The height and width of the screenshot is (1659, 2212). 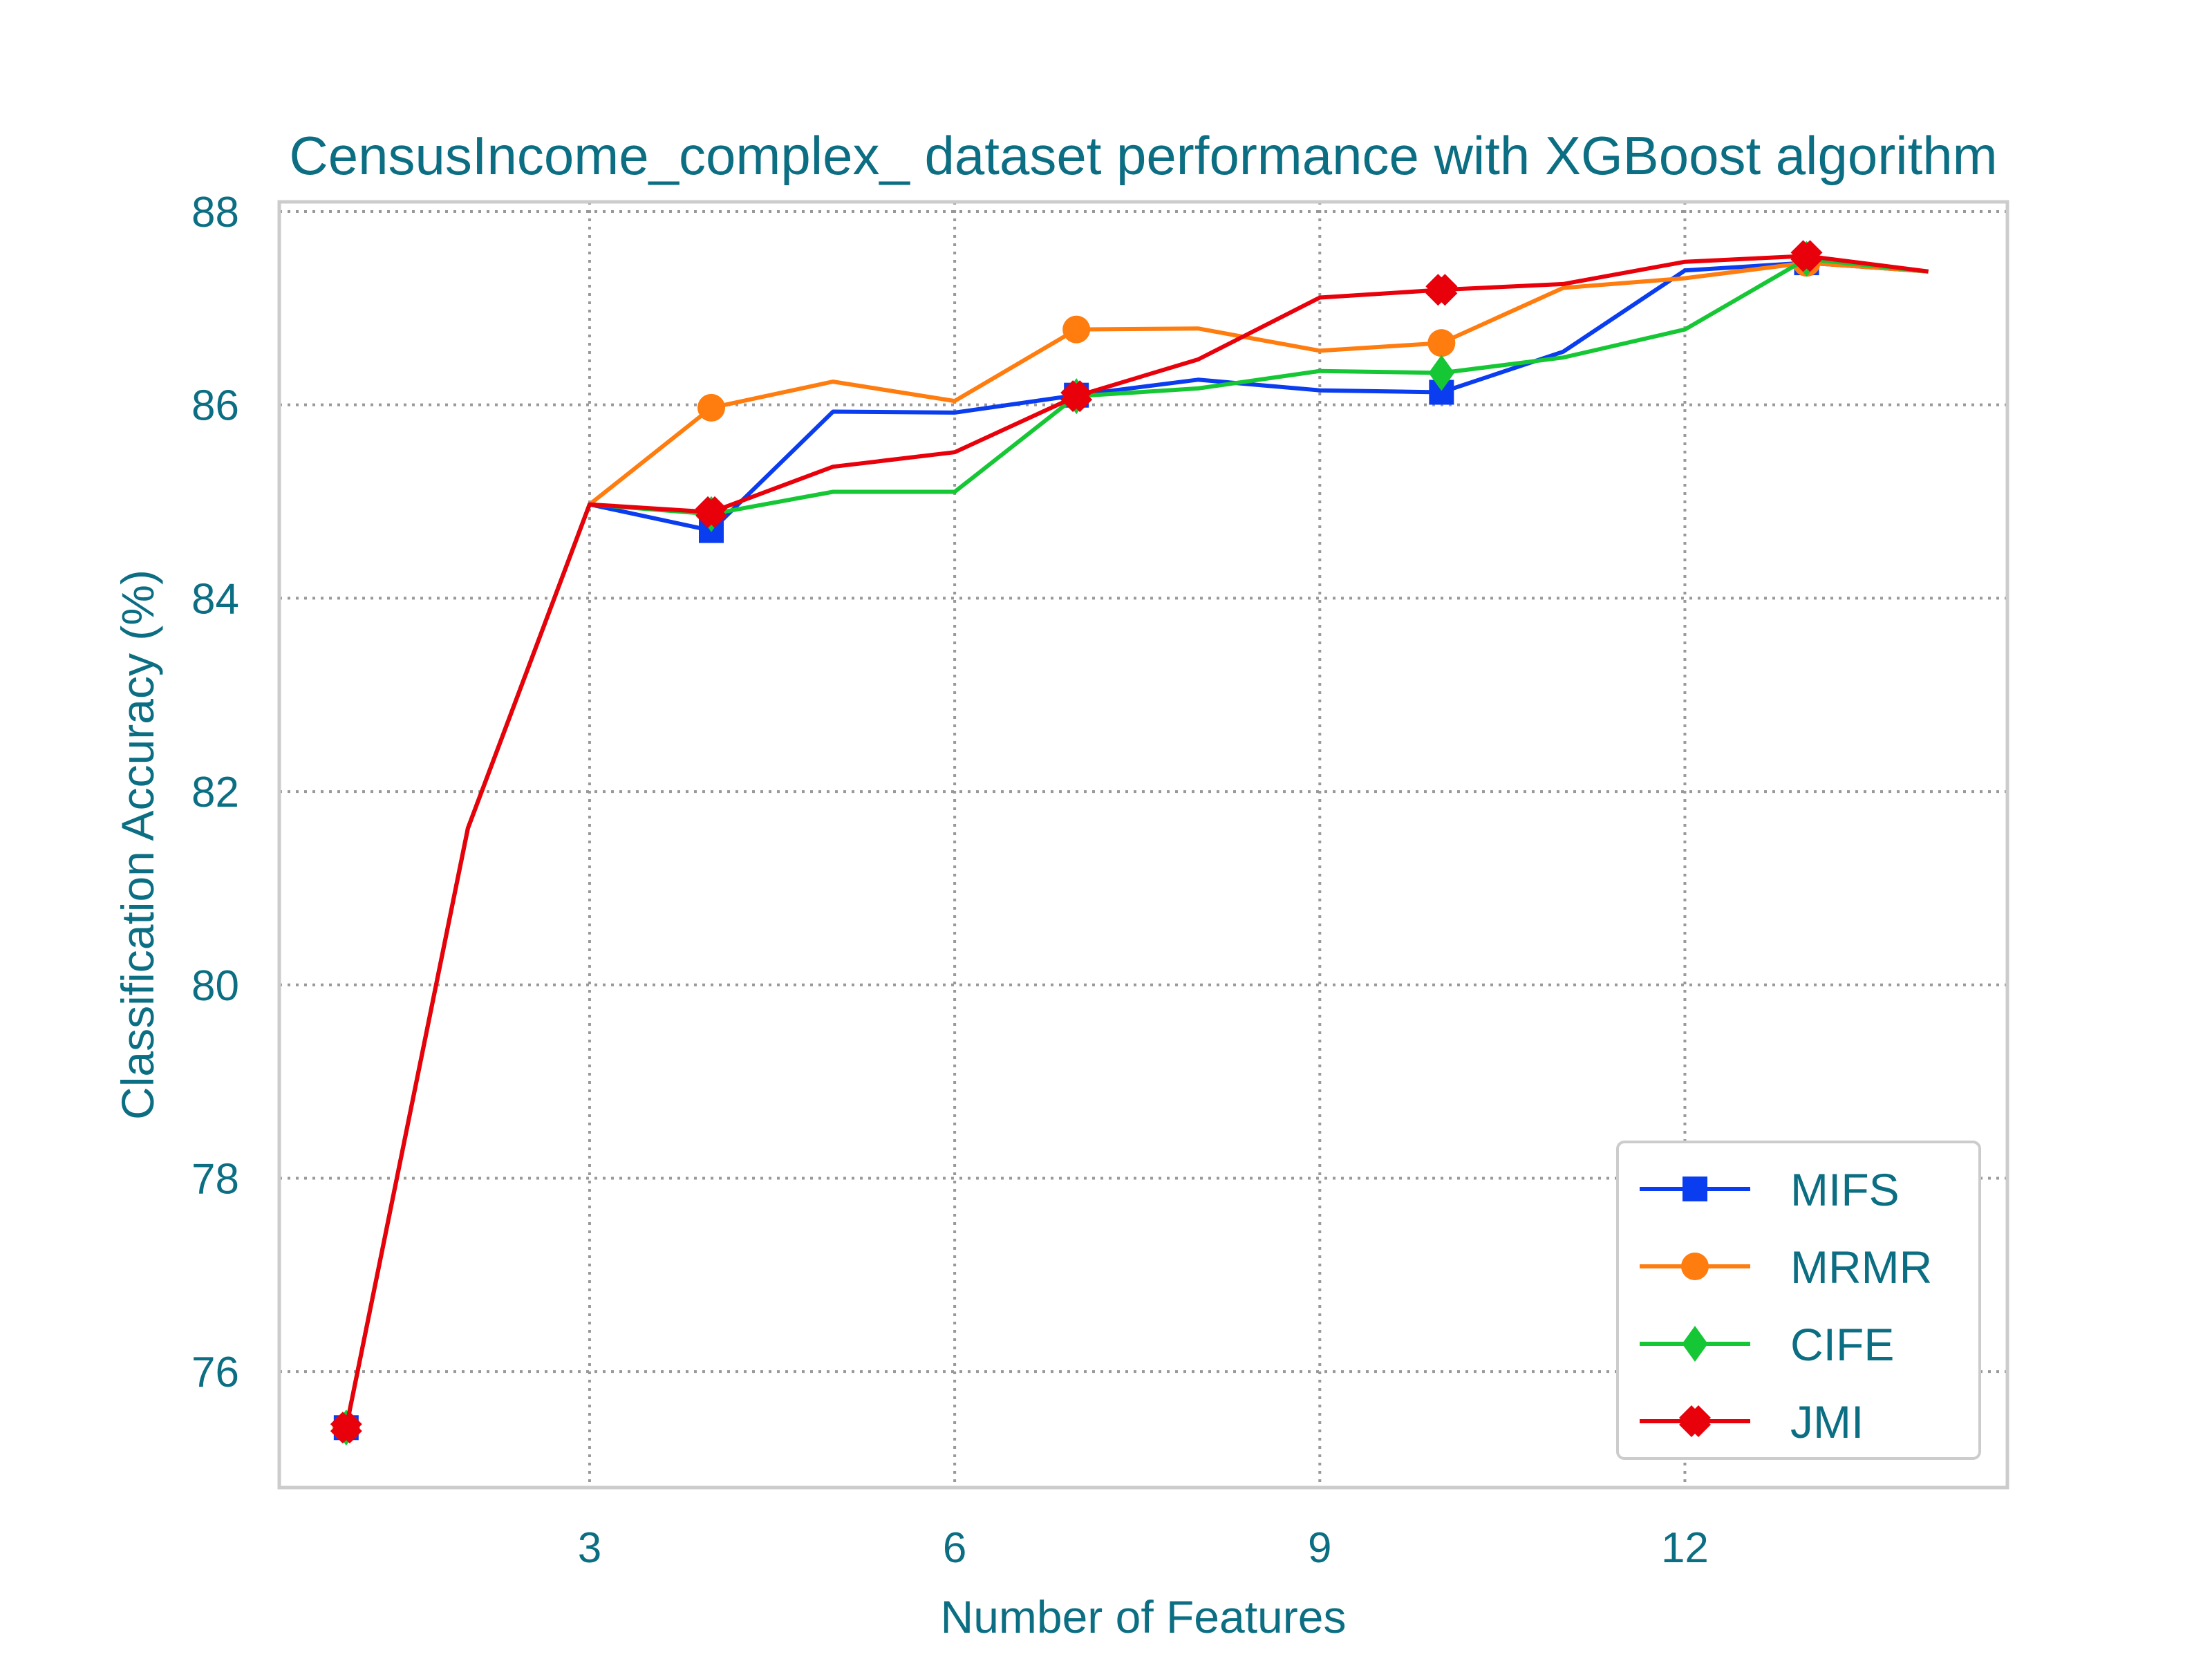 I want to click on legend-marker-jmi, so click(x=1695, y=1421).